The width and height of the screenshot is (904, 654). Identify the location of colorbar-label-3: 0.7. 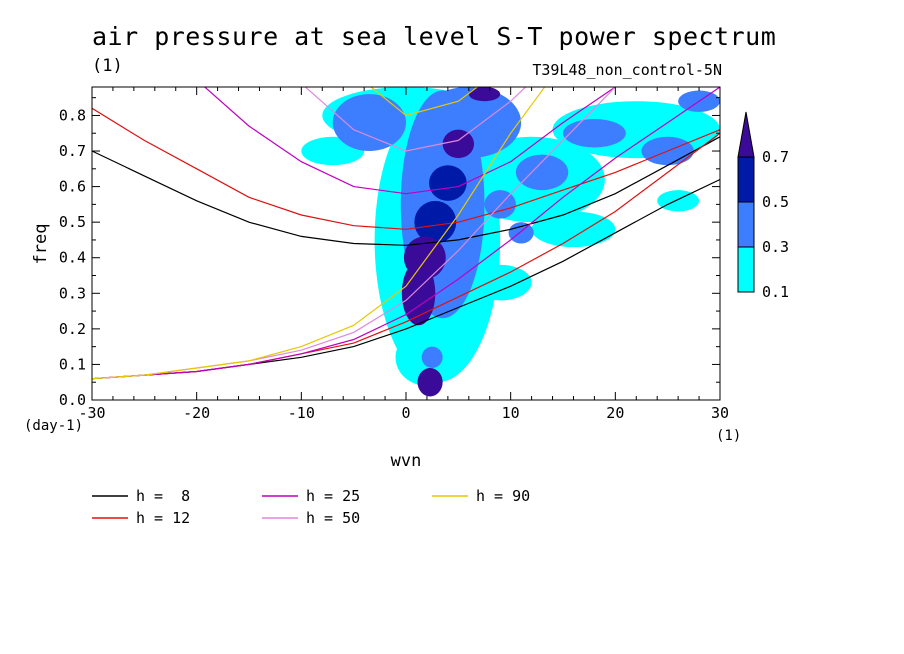
(775, 157).